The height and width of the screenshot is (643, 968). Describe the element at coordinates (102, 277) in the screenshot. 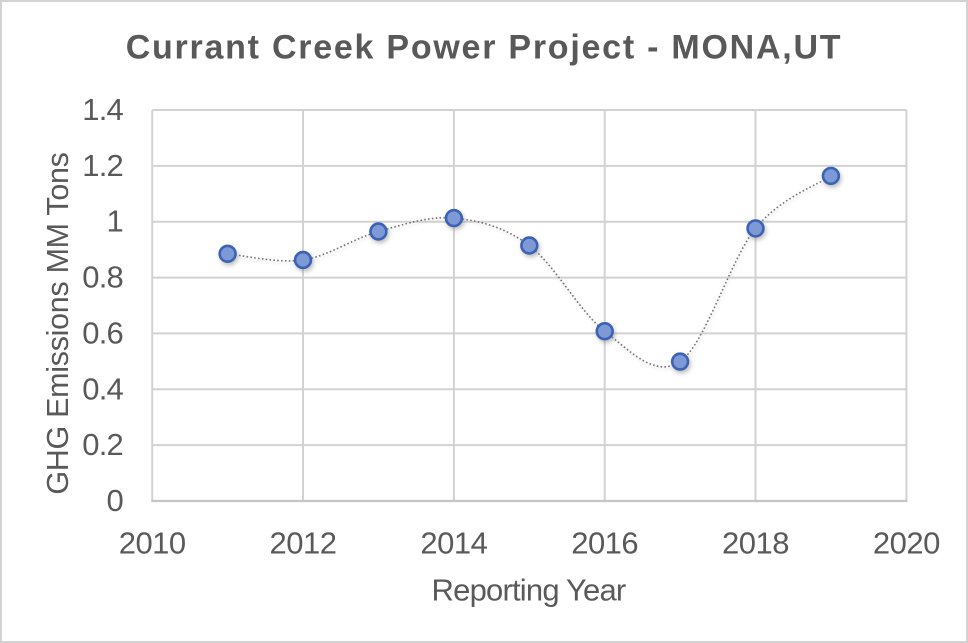

I see `svg-text: 0.8` at that location.